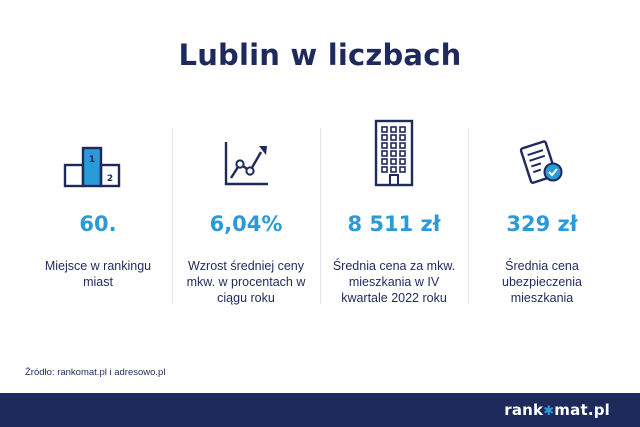 This screenshot has height=427, width=640. I want to click on apartment-building-icon, so click(394, 153).